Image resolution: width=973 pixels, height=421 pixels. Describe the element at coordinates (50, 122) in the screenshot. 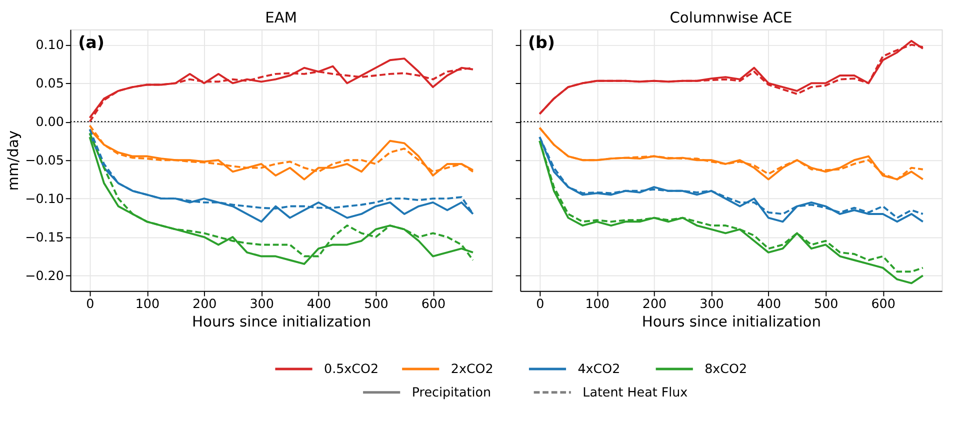

I see `y-tick-label: 0.00` at that location.